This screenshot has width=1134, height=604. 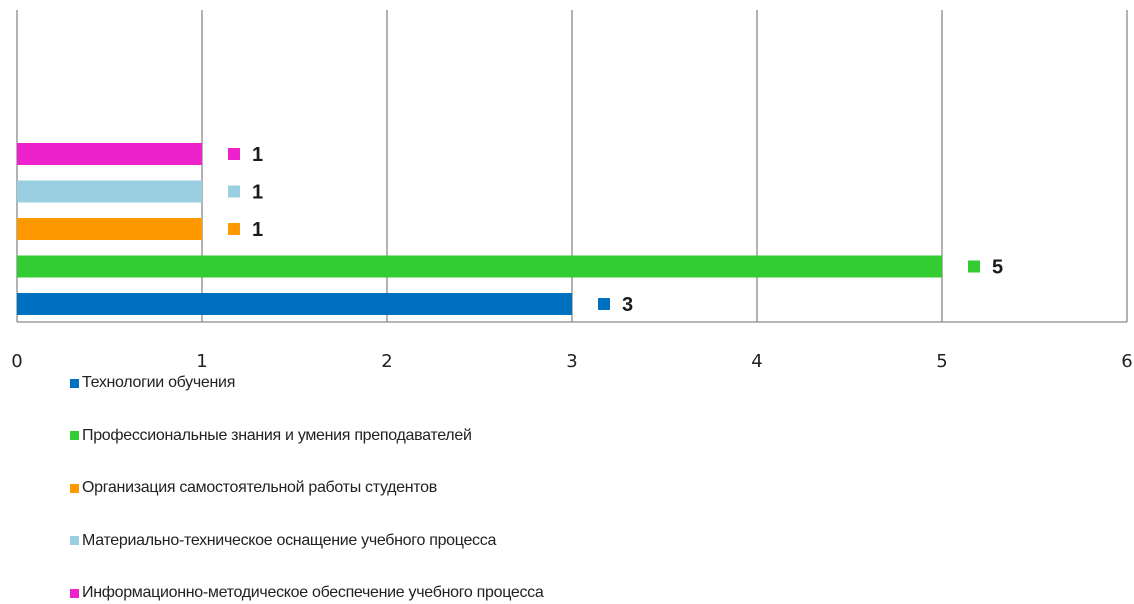 What do you see at coordinates (756, 361) in the screenshot?
I see `x-tick-label-4: 4` at bounding box center [756, 361].